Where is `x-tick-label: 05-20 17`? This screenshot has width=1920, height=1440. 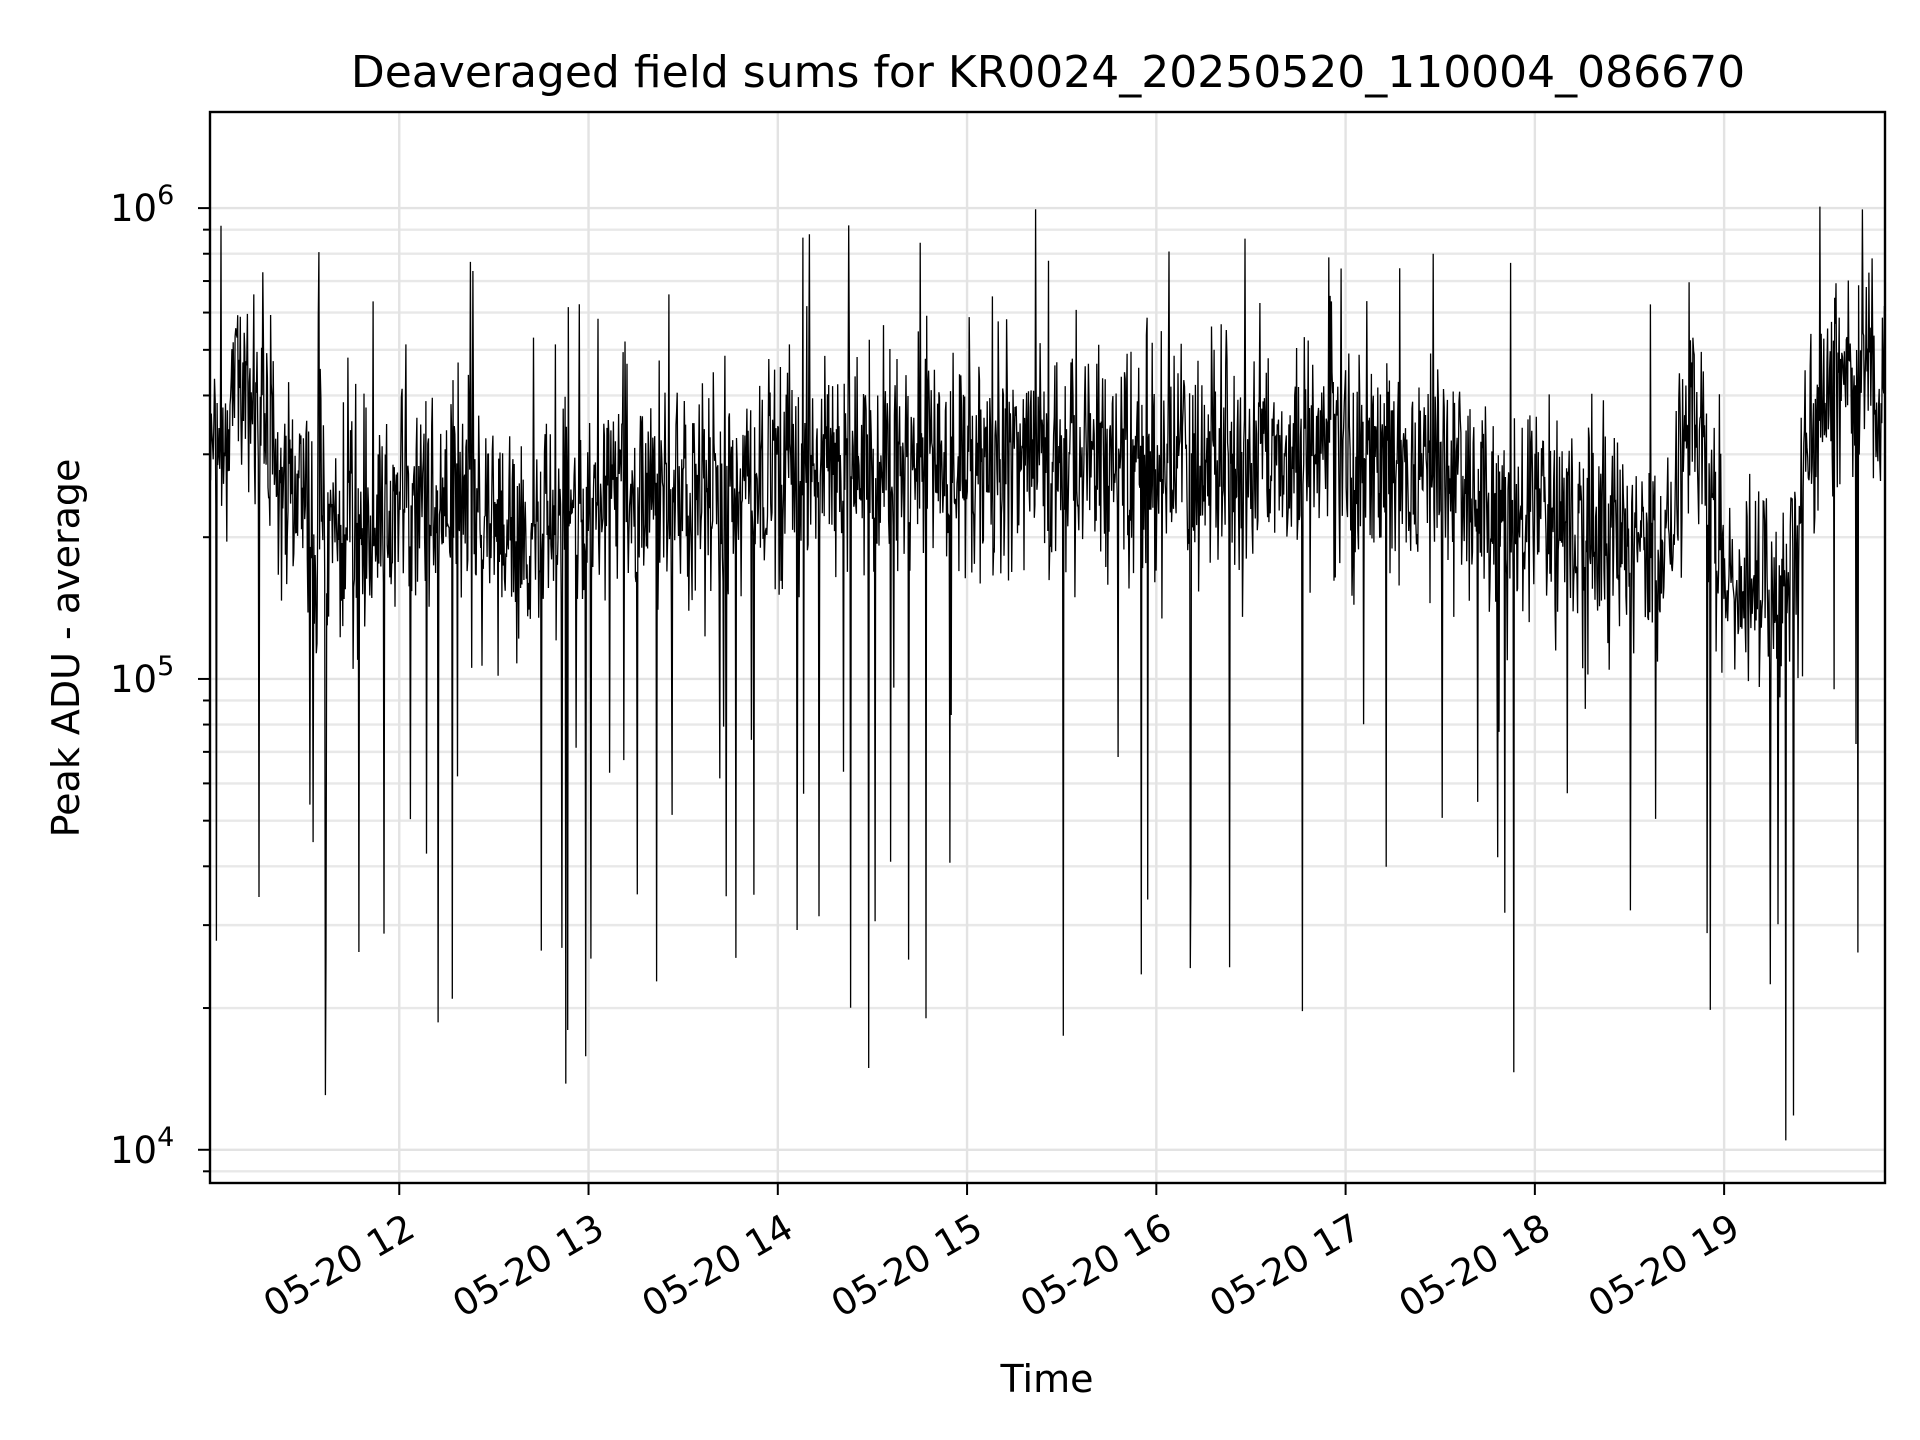 x-tick-label: 05-20 17 is located at coordinates (1286, 1266).